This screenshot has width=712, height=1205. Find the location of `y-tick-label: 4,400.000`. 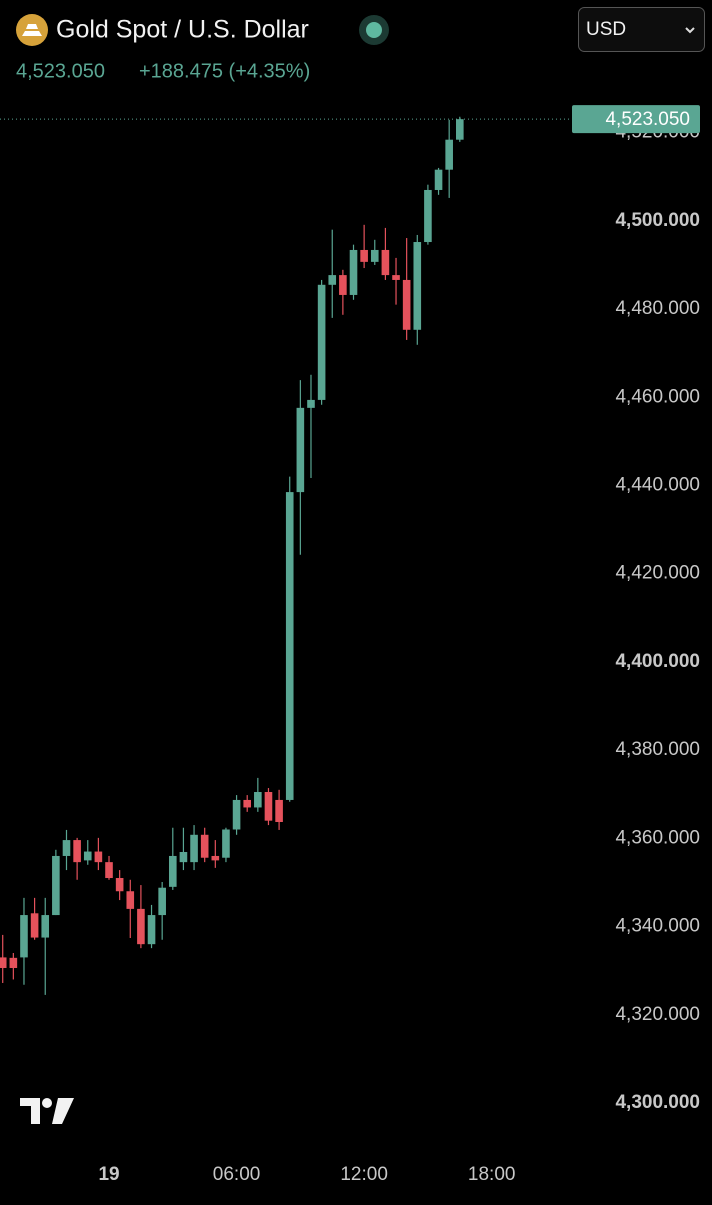

y-tick-label: 4,400.000 is located at coordinates (657, 661).